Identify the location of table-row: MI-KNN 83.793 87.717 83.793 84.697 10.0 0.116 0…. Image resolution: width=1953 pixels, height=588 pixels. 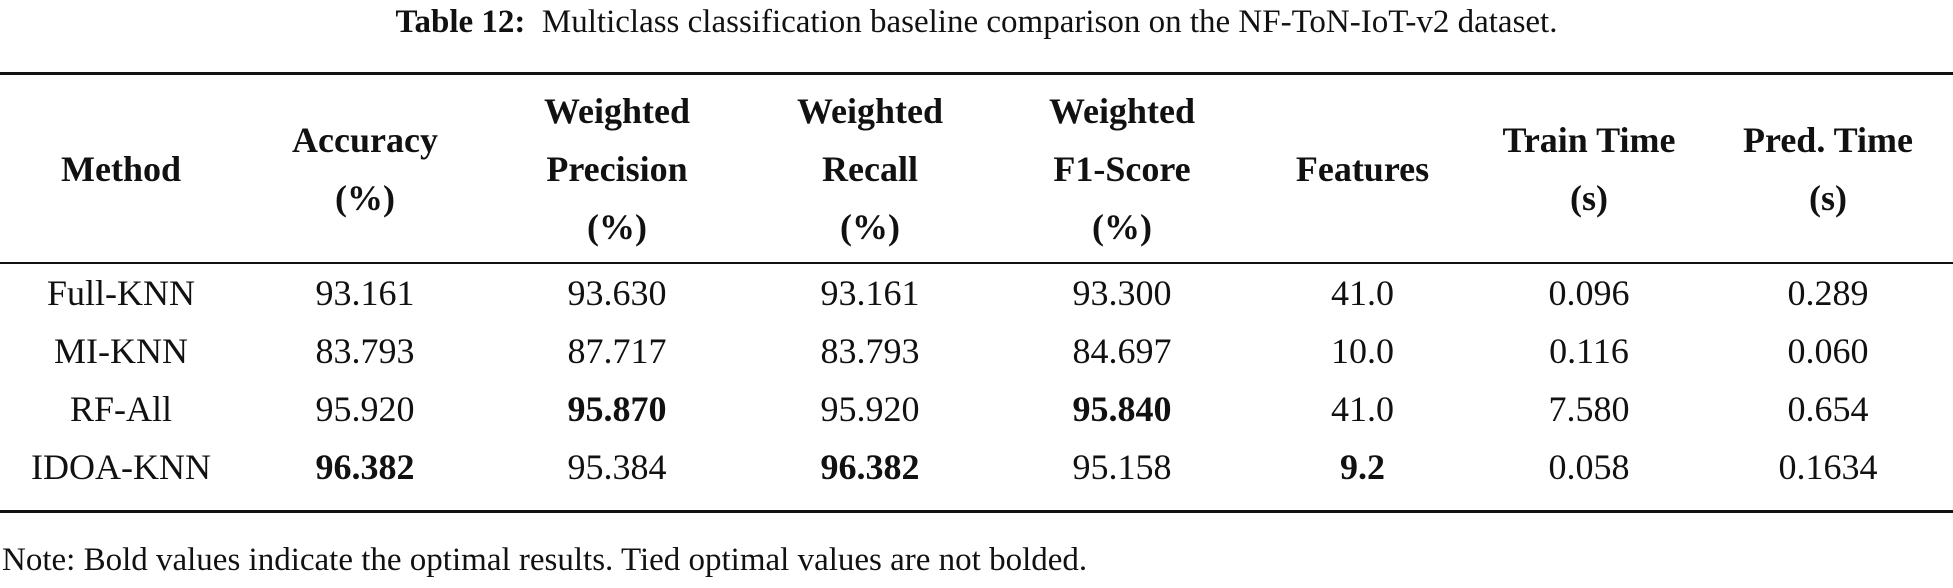
(976, 351).